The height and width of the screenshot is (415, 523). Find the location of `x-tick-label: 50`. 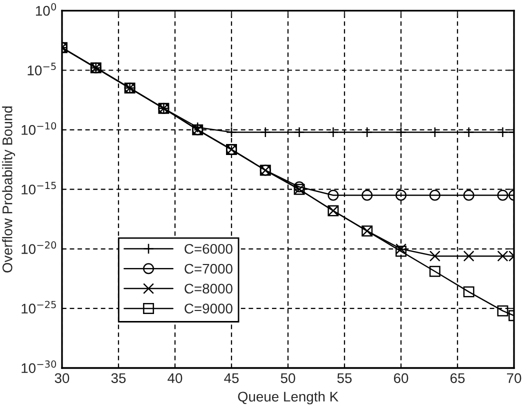

x-tick-label: 50 is located at coordinates (288, 378).